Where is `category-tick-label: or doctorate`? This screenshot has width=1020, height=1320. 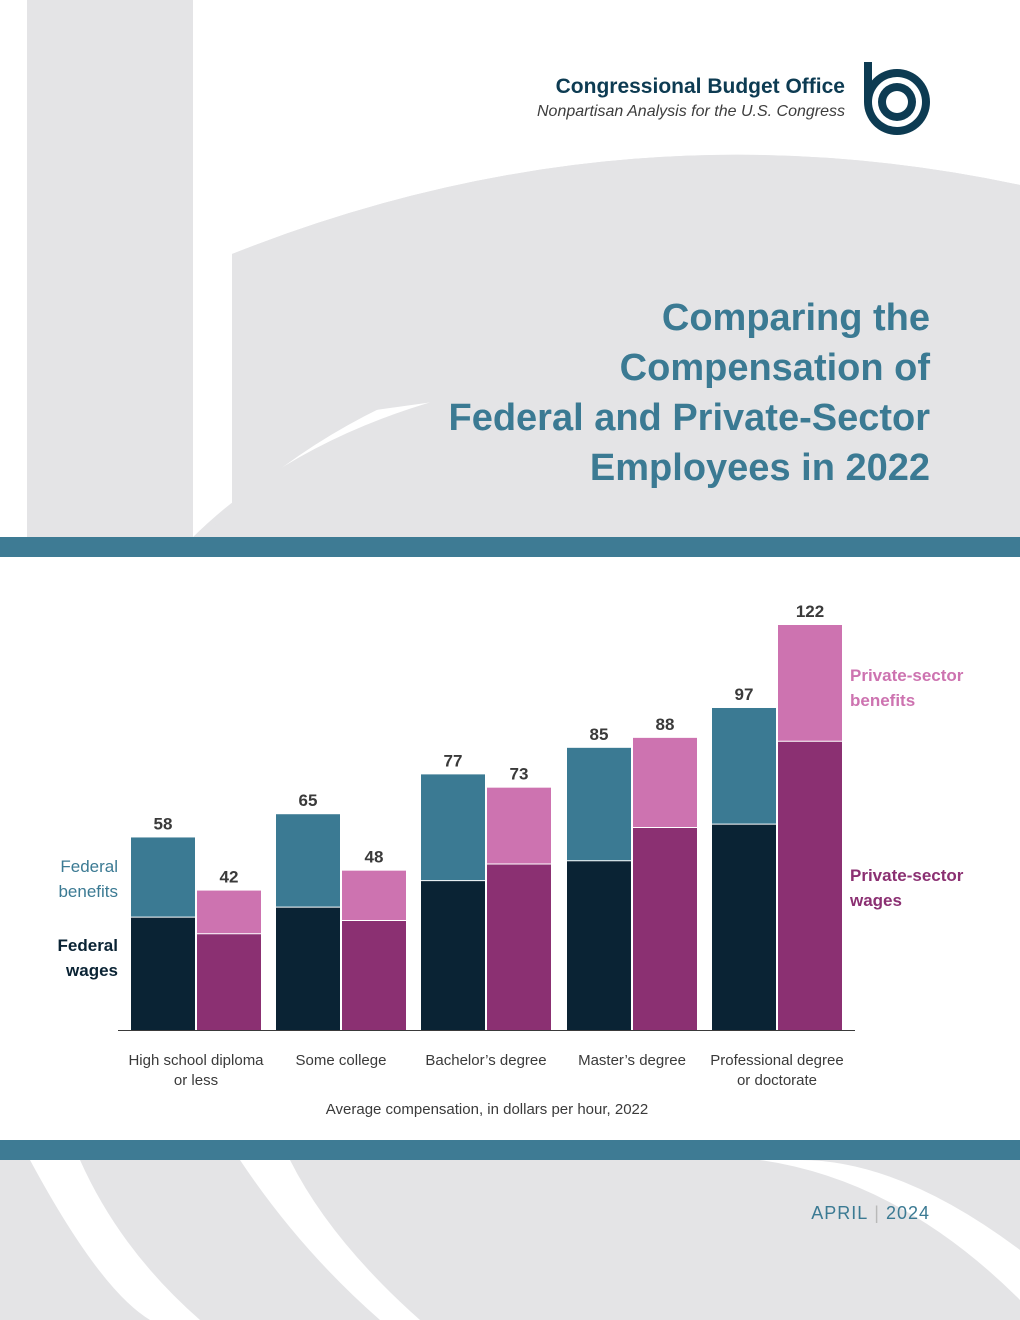
category-tick-label: or doctorate is located at coordinates (777, 1080).